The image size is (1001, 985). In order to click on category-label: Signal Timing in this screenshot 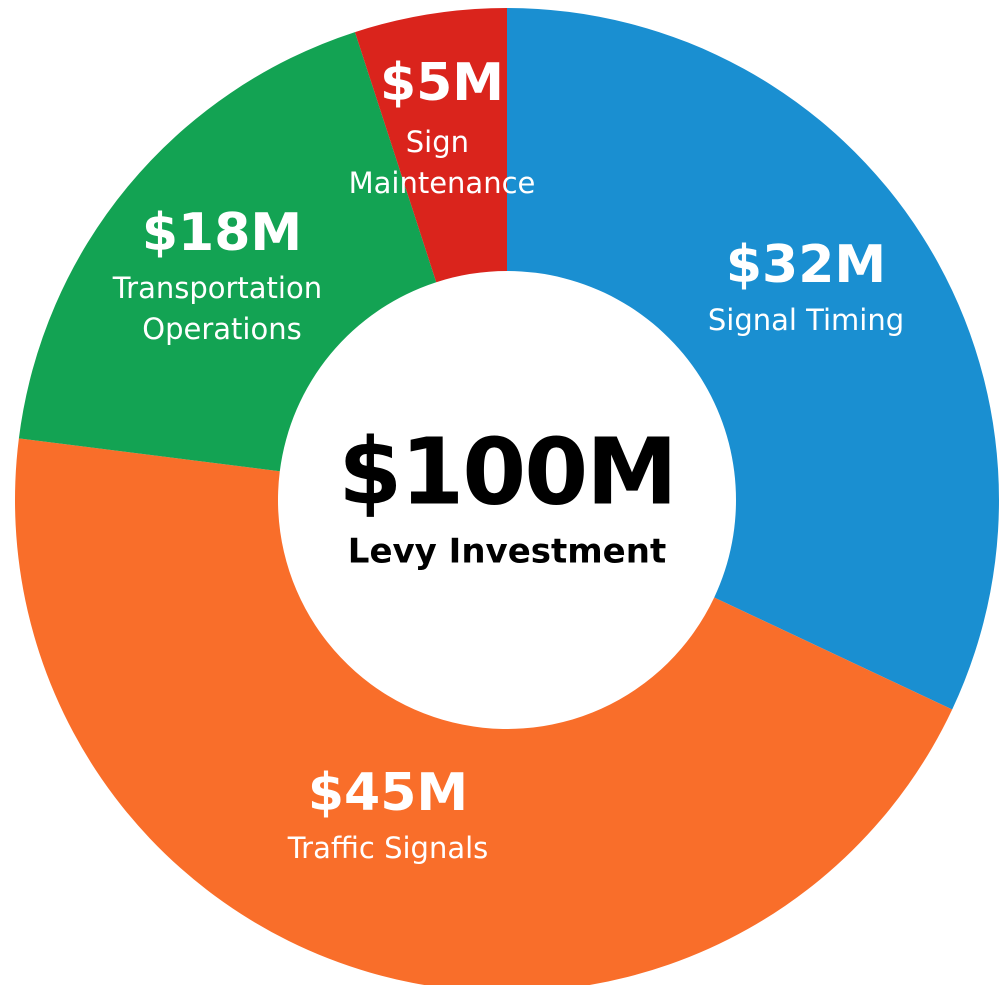, I will do `click(806, 320)`.